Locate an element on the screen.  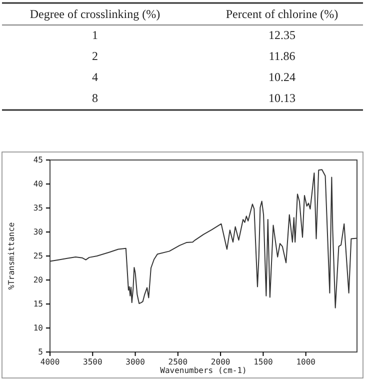
y-tick-label: 5 is located at coordinates (41, 352).